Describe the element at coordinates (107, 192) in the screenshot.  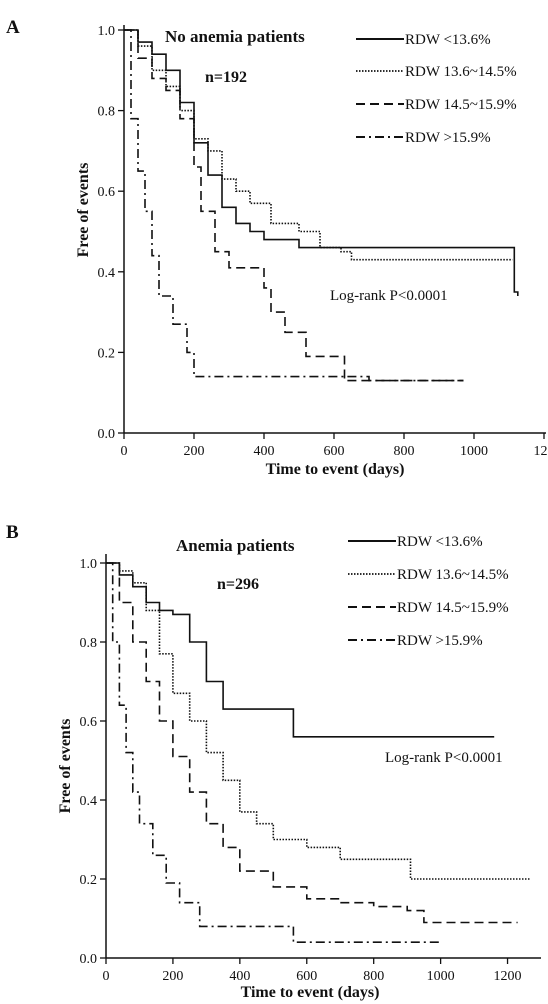
I see `panel-a-y-tick-label: 0.6` at that location.